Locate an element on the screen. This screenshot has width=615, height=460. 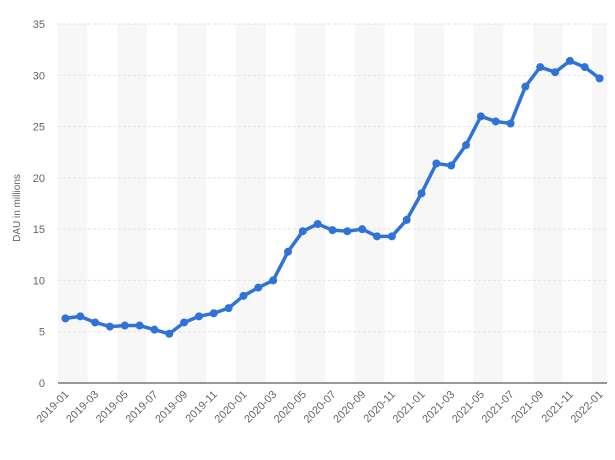
y-tick-label: 10 is located at coordinates (39, 281).